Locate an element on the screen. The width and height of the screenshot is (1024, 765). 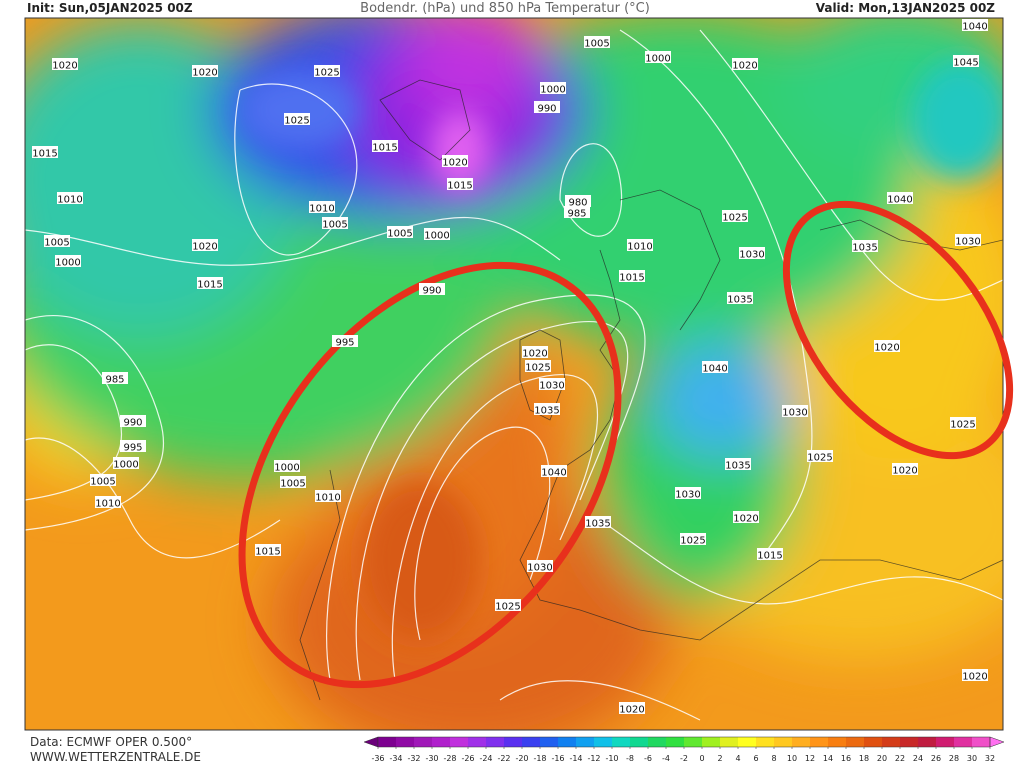
colorbar-tick-label: 4 is located at coordinates (737, 758).